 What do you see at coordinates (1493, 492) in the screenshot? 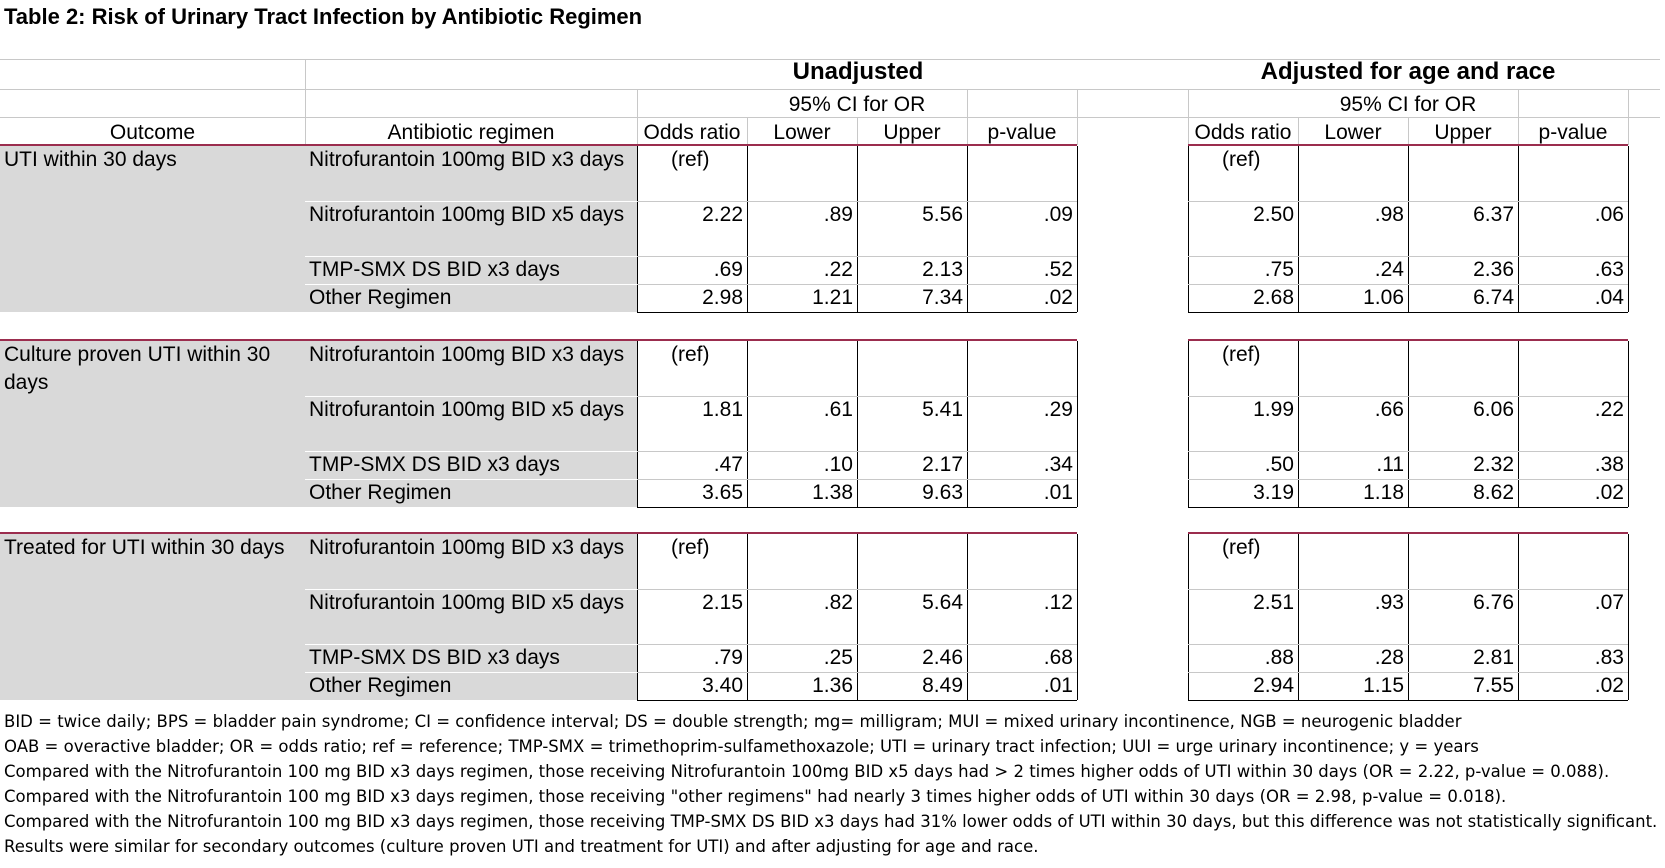
I see `adjusted-upper: 8.62` at bounding box center [1493, 492].